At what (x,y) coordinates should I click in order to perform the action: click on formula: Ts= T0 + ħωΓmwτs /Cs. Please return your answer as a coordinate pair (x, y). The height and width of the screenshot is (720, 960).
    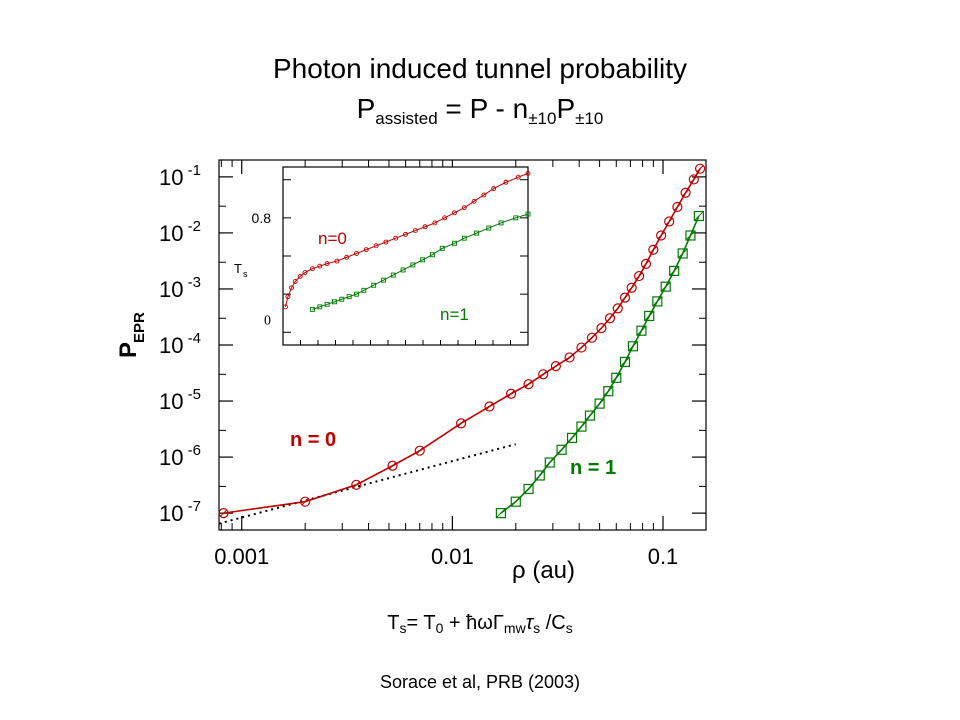
    Looking at the image, I should click on (480, 624).